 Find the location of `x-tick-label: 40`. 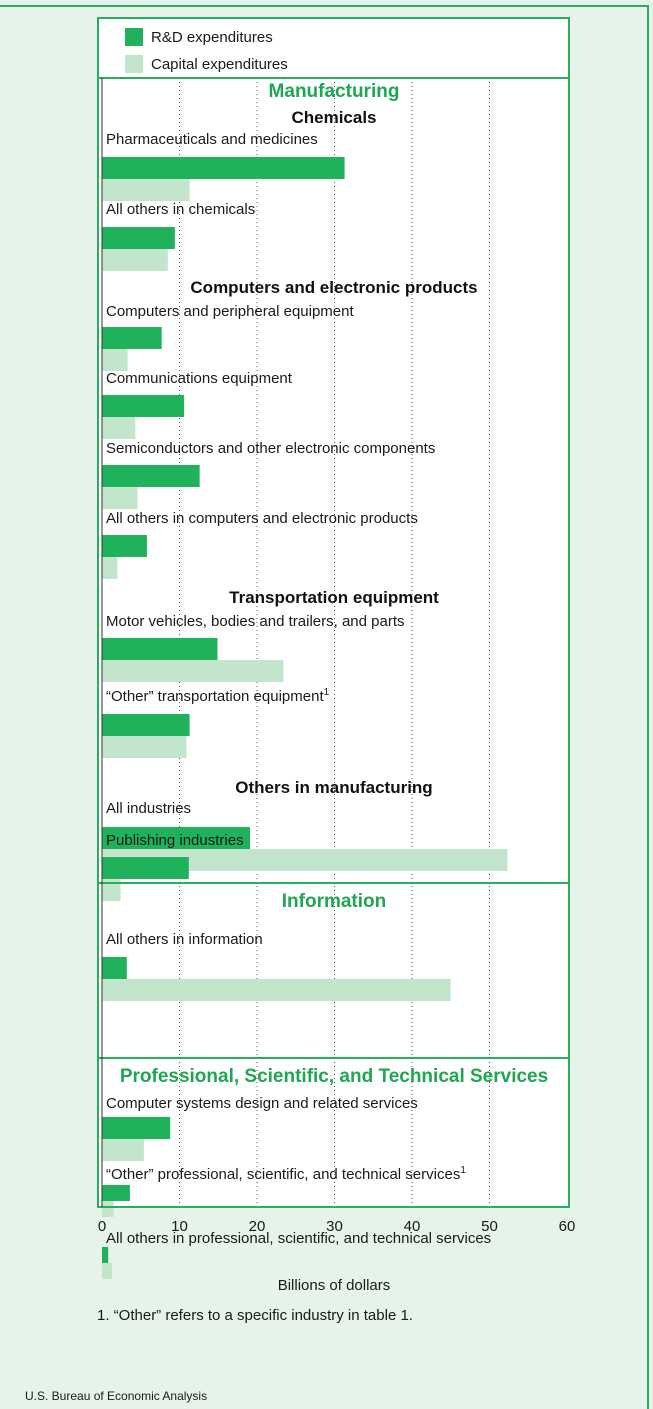

x-tick-label: 40 is located at coordinates (412, 1226).